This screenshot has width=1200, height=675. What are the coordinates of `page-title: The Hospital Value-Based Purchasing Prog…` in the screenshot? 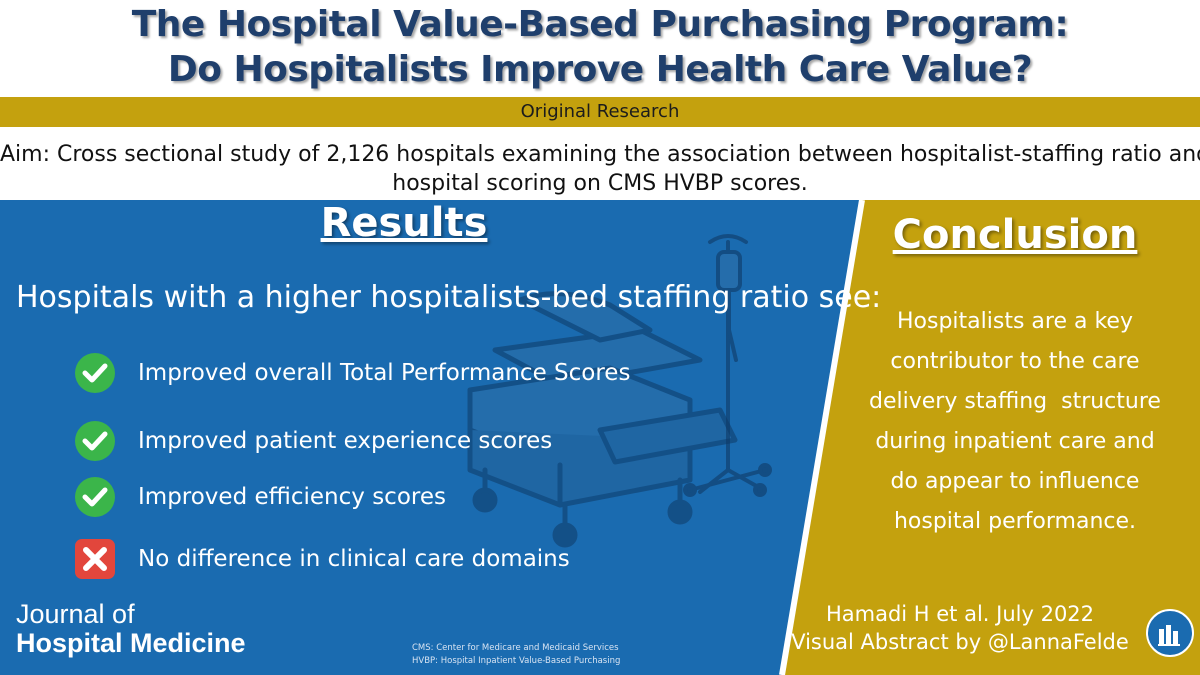 It's located at (600, 47).